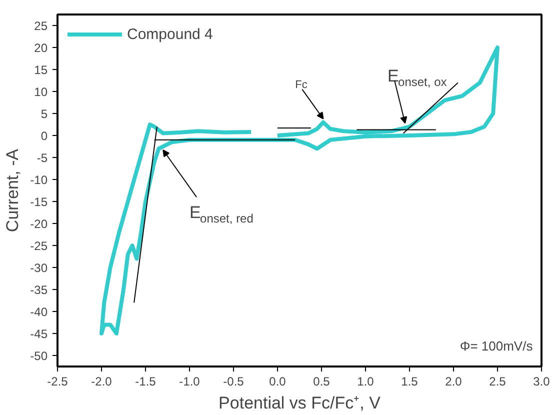 The width and height of the screenshot is (555, 415). I want to click on x-tick-label: -2.0, so click(101, 381).